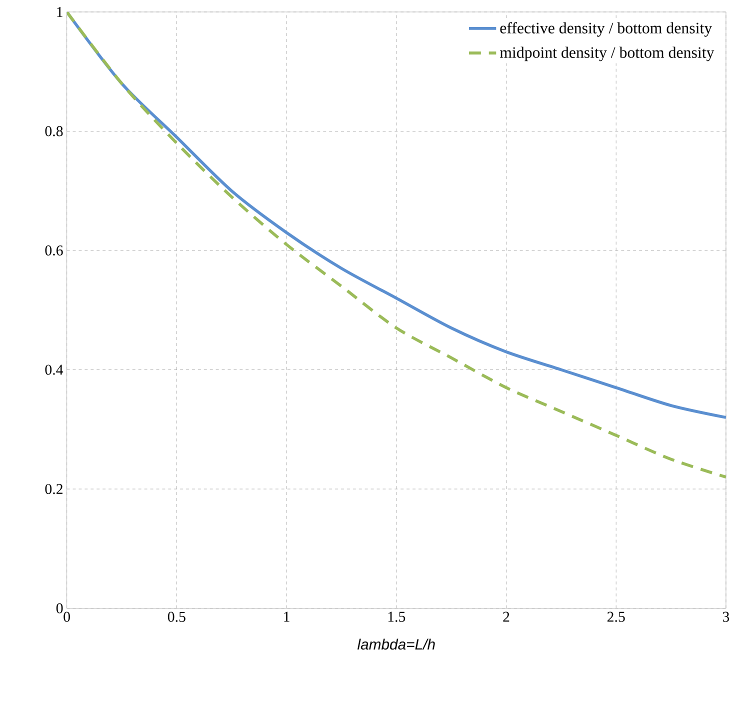 The height and width of the screenshot is (710, 733). What do you see at coordinates (607, 54) in the screenshot?
I see `legend-label: midpoint density / bottom density` at bounding box center [607, 54].